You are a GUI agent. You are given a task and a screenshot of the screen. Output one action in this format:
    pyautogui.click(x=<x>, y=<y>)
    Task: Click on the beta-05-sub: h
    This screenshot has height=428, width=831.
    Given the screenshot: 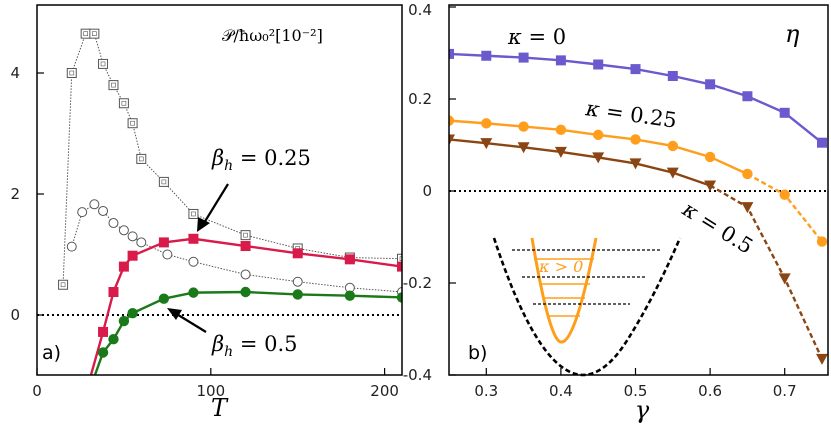 What is the action you would take?
    pyautogui.click(x=228, y=352)
    